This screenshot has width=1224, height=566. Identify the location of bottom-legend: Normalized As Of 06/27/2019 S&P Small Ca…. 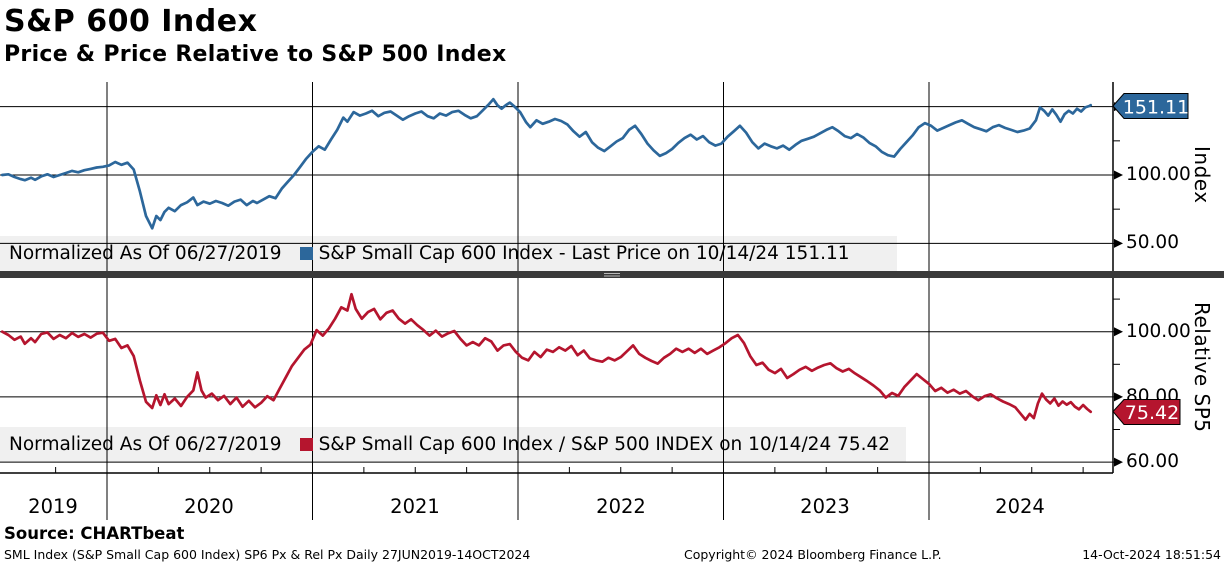
(449, 444).